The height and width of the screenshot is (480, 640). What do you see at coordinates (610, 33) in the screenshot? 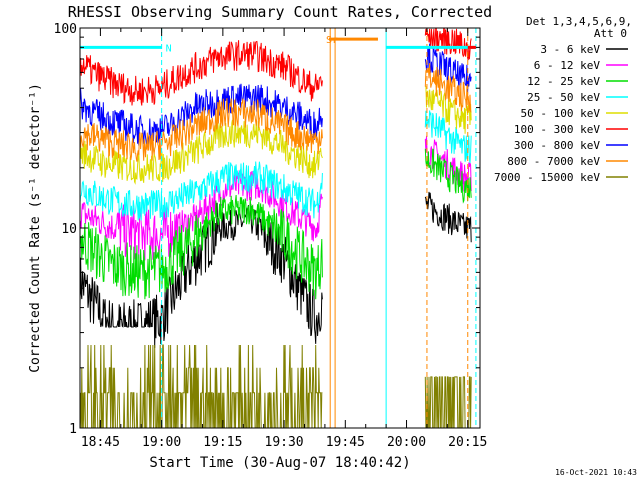
I see `legend-header-line-2: Att 0` at bounding box center [610, 33].